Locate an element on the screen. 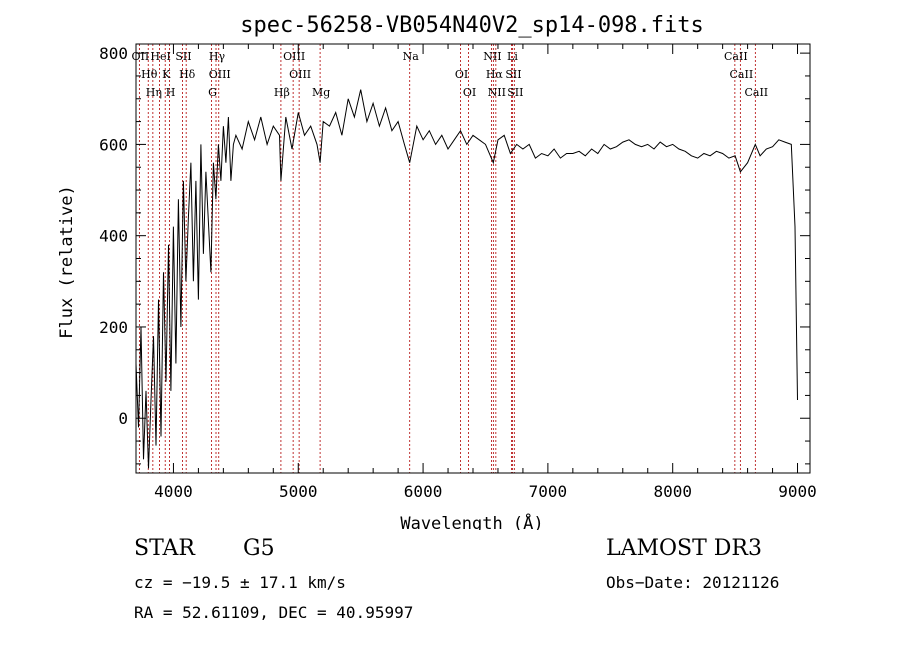 Image resolution: width=900 pixels, height=649 pixels. chart-title: spec-56258-VB054N40V2_sp14-098.fits is located at coordinates (472, 25).